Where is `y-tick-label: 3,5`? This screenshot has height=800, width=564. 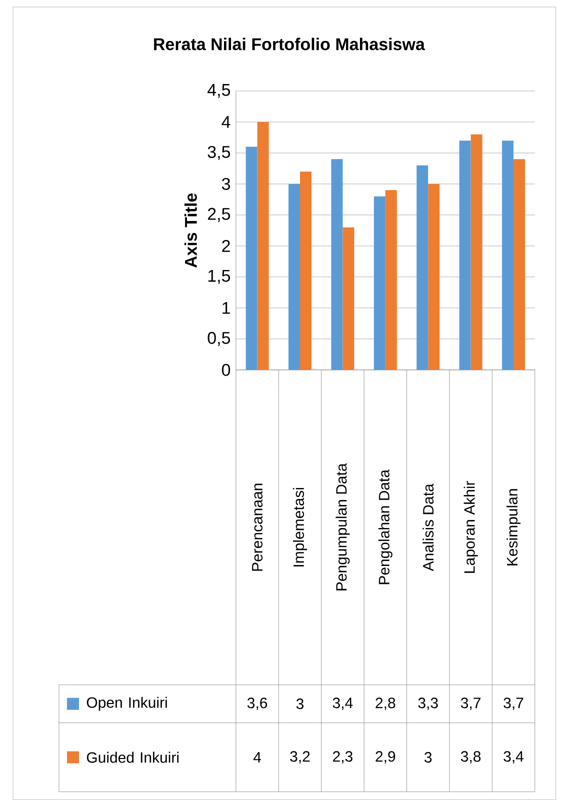
y-tick-label: 3,5 is located at coordinates (219, 153).